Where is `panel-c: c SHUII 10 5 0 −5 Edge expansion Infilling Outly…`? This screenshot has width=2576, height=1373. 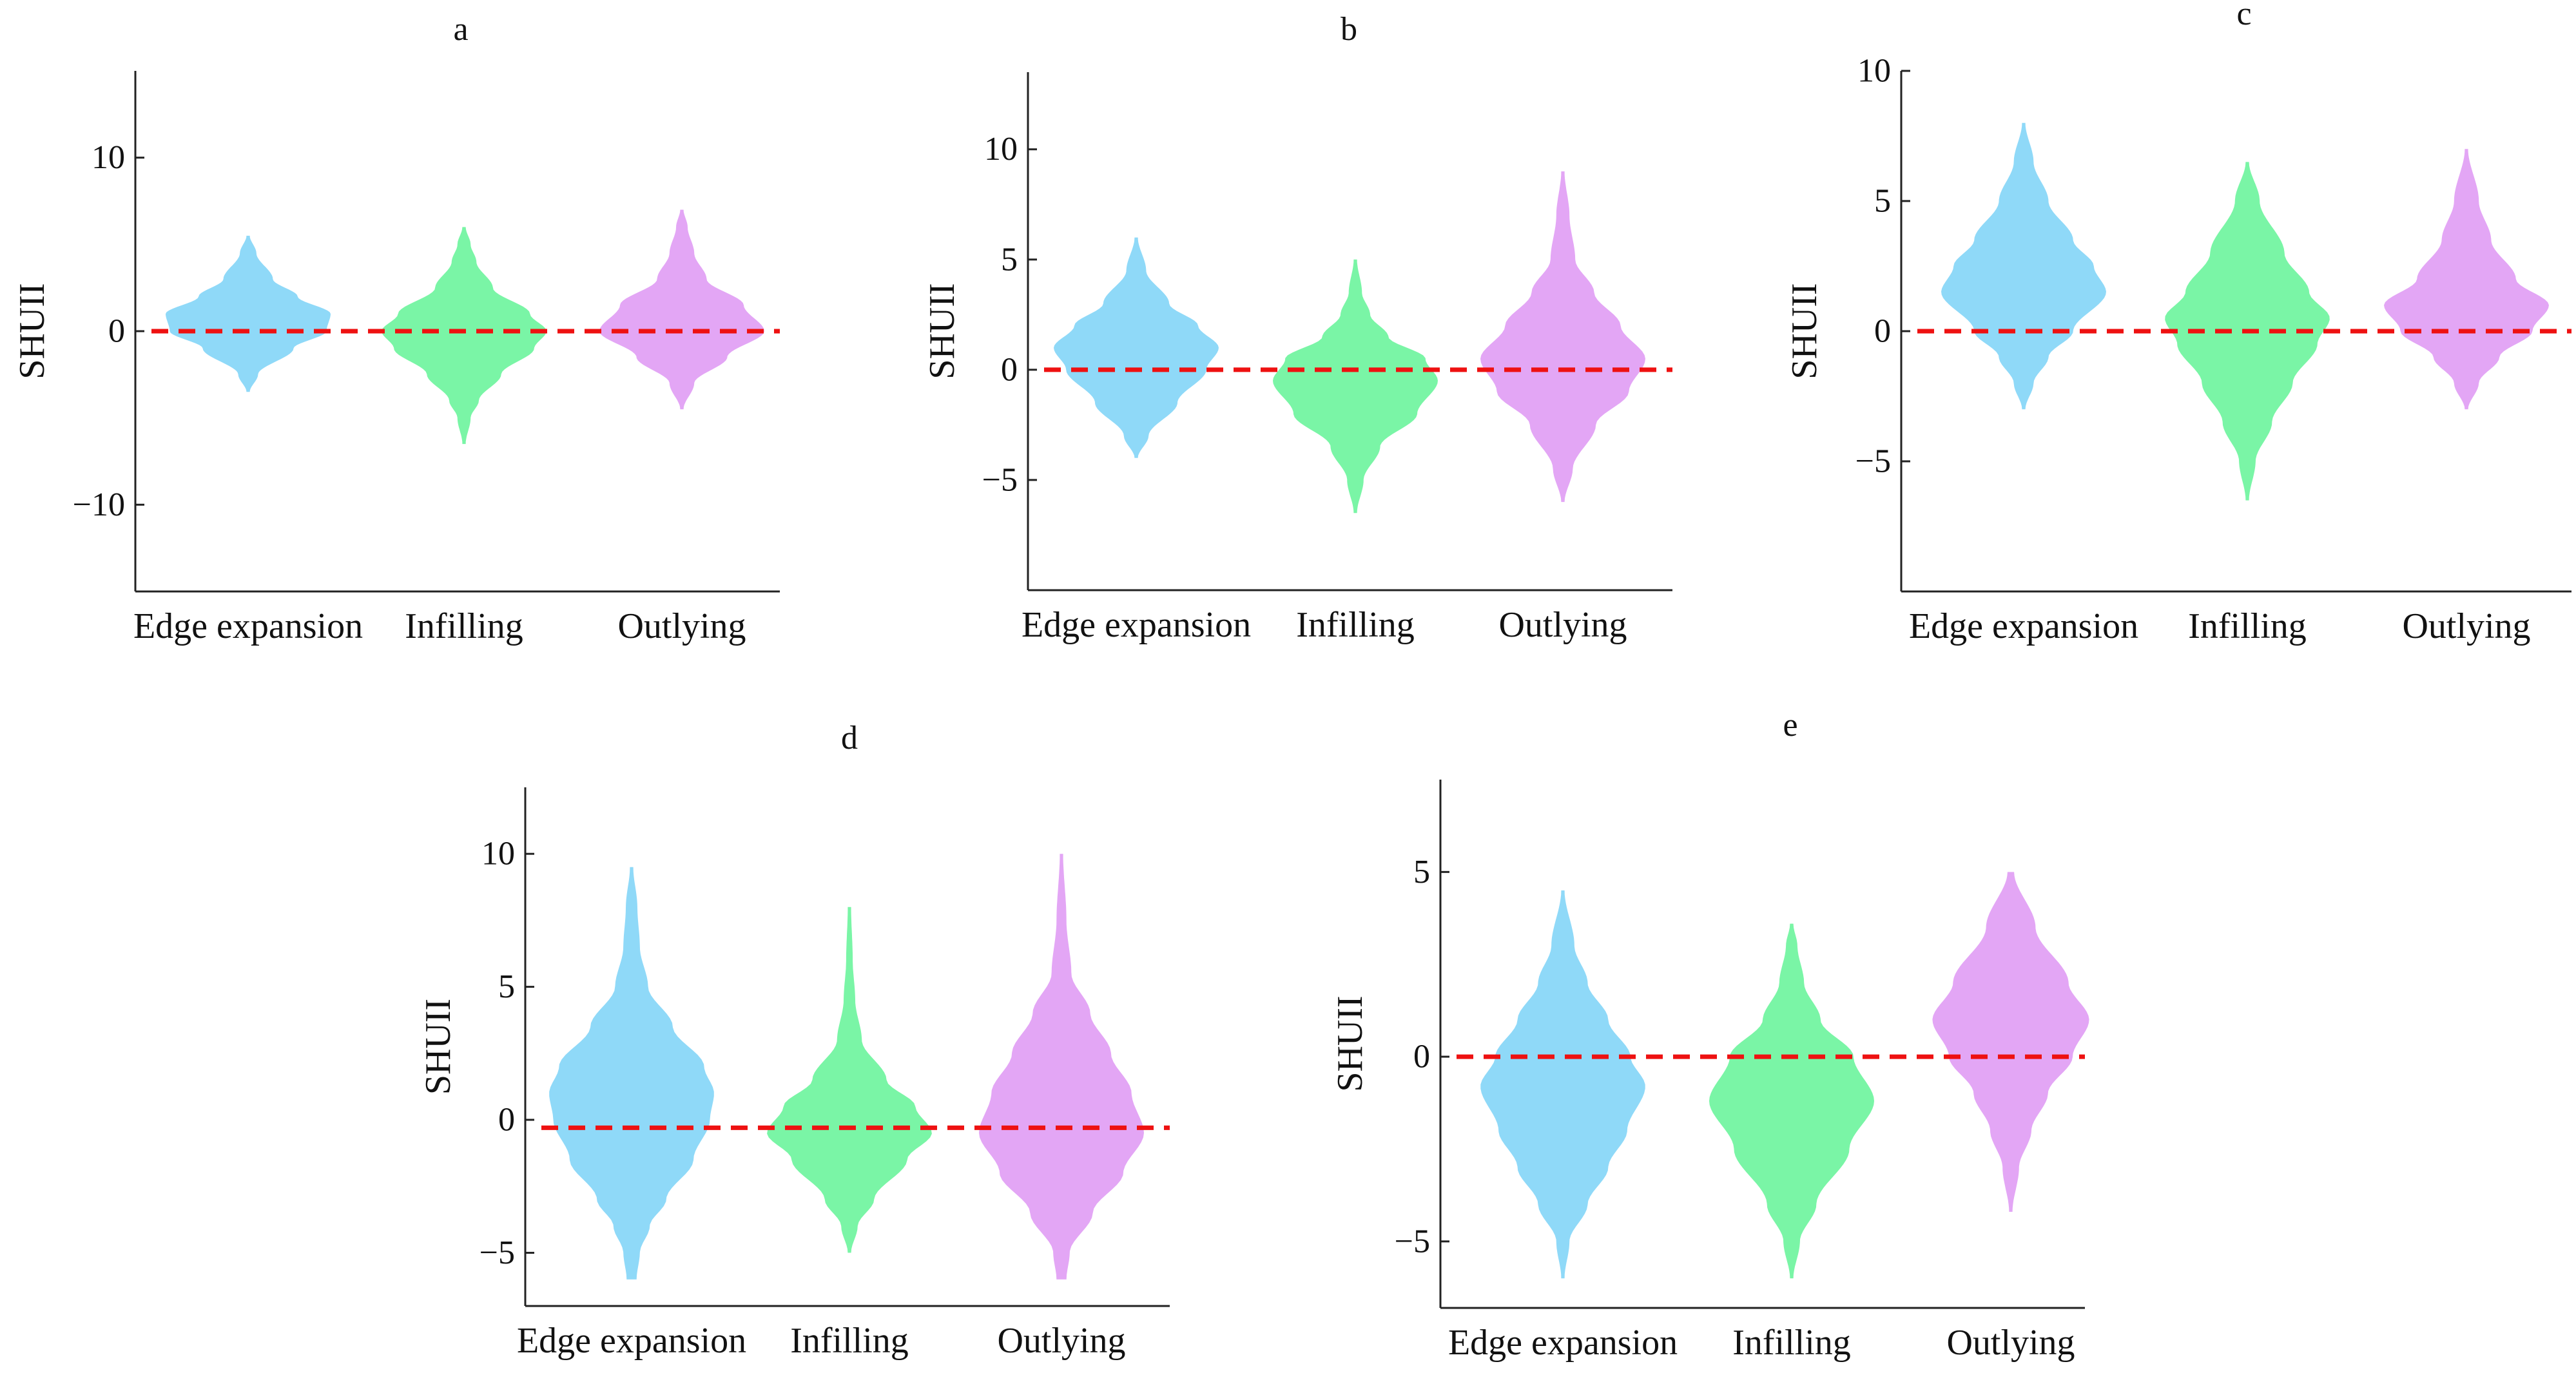
panel-c: c SHUII 10 5 0 −5 Edge expansion Infilling Outly… is located at coordinates (2178, 323).